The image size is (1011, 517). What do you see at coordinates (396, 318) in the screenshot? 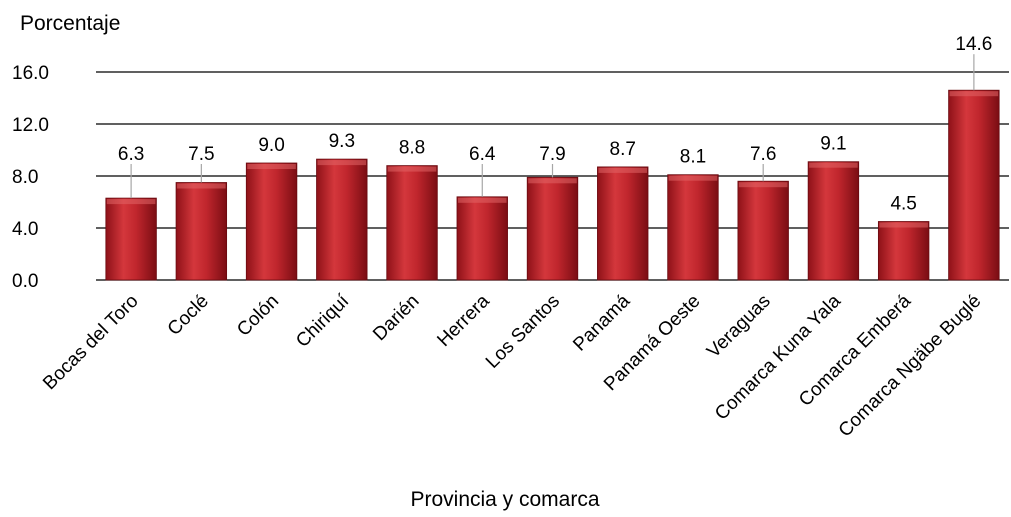
I see `x-category-label: Darién` at bounding box center [396, 318].